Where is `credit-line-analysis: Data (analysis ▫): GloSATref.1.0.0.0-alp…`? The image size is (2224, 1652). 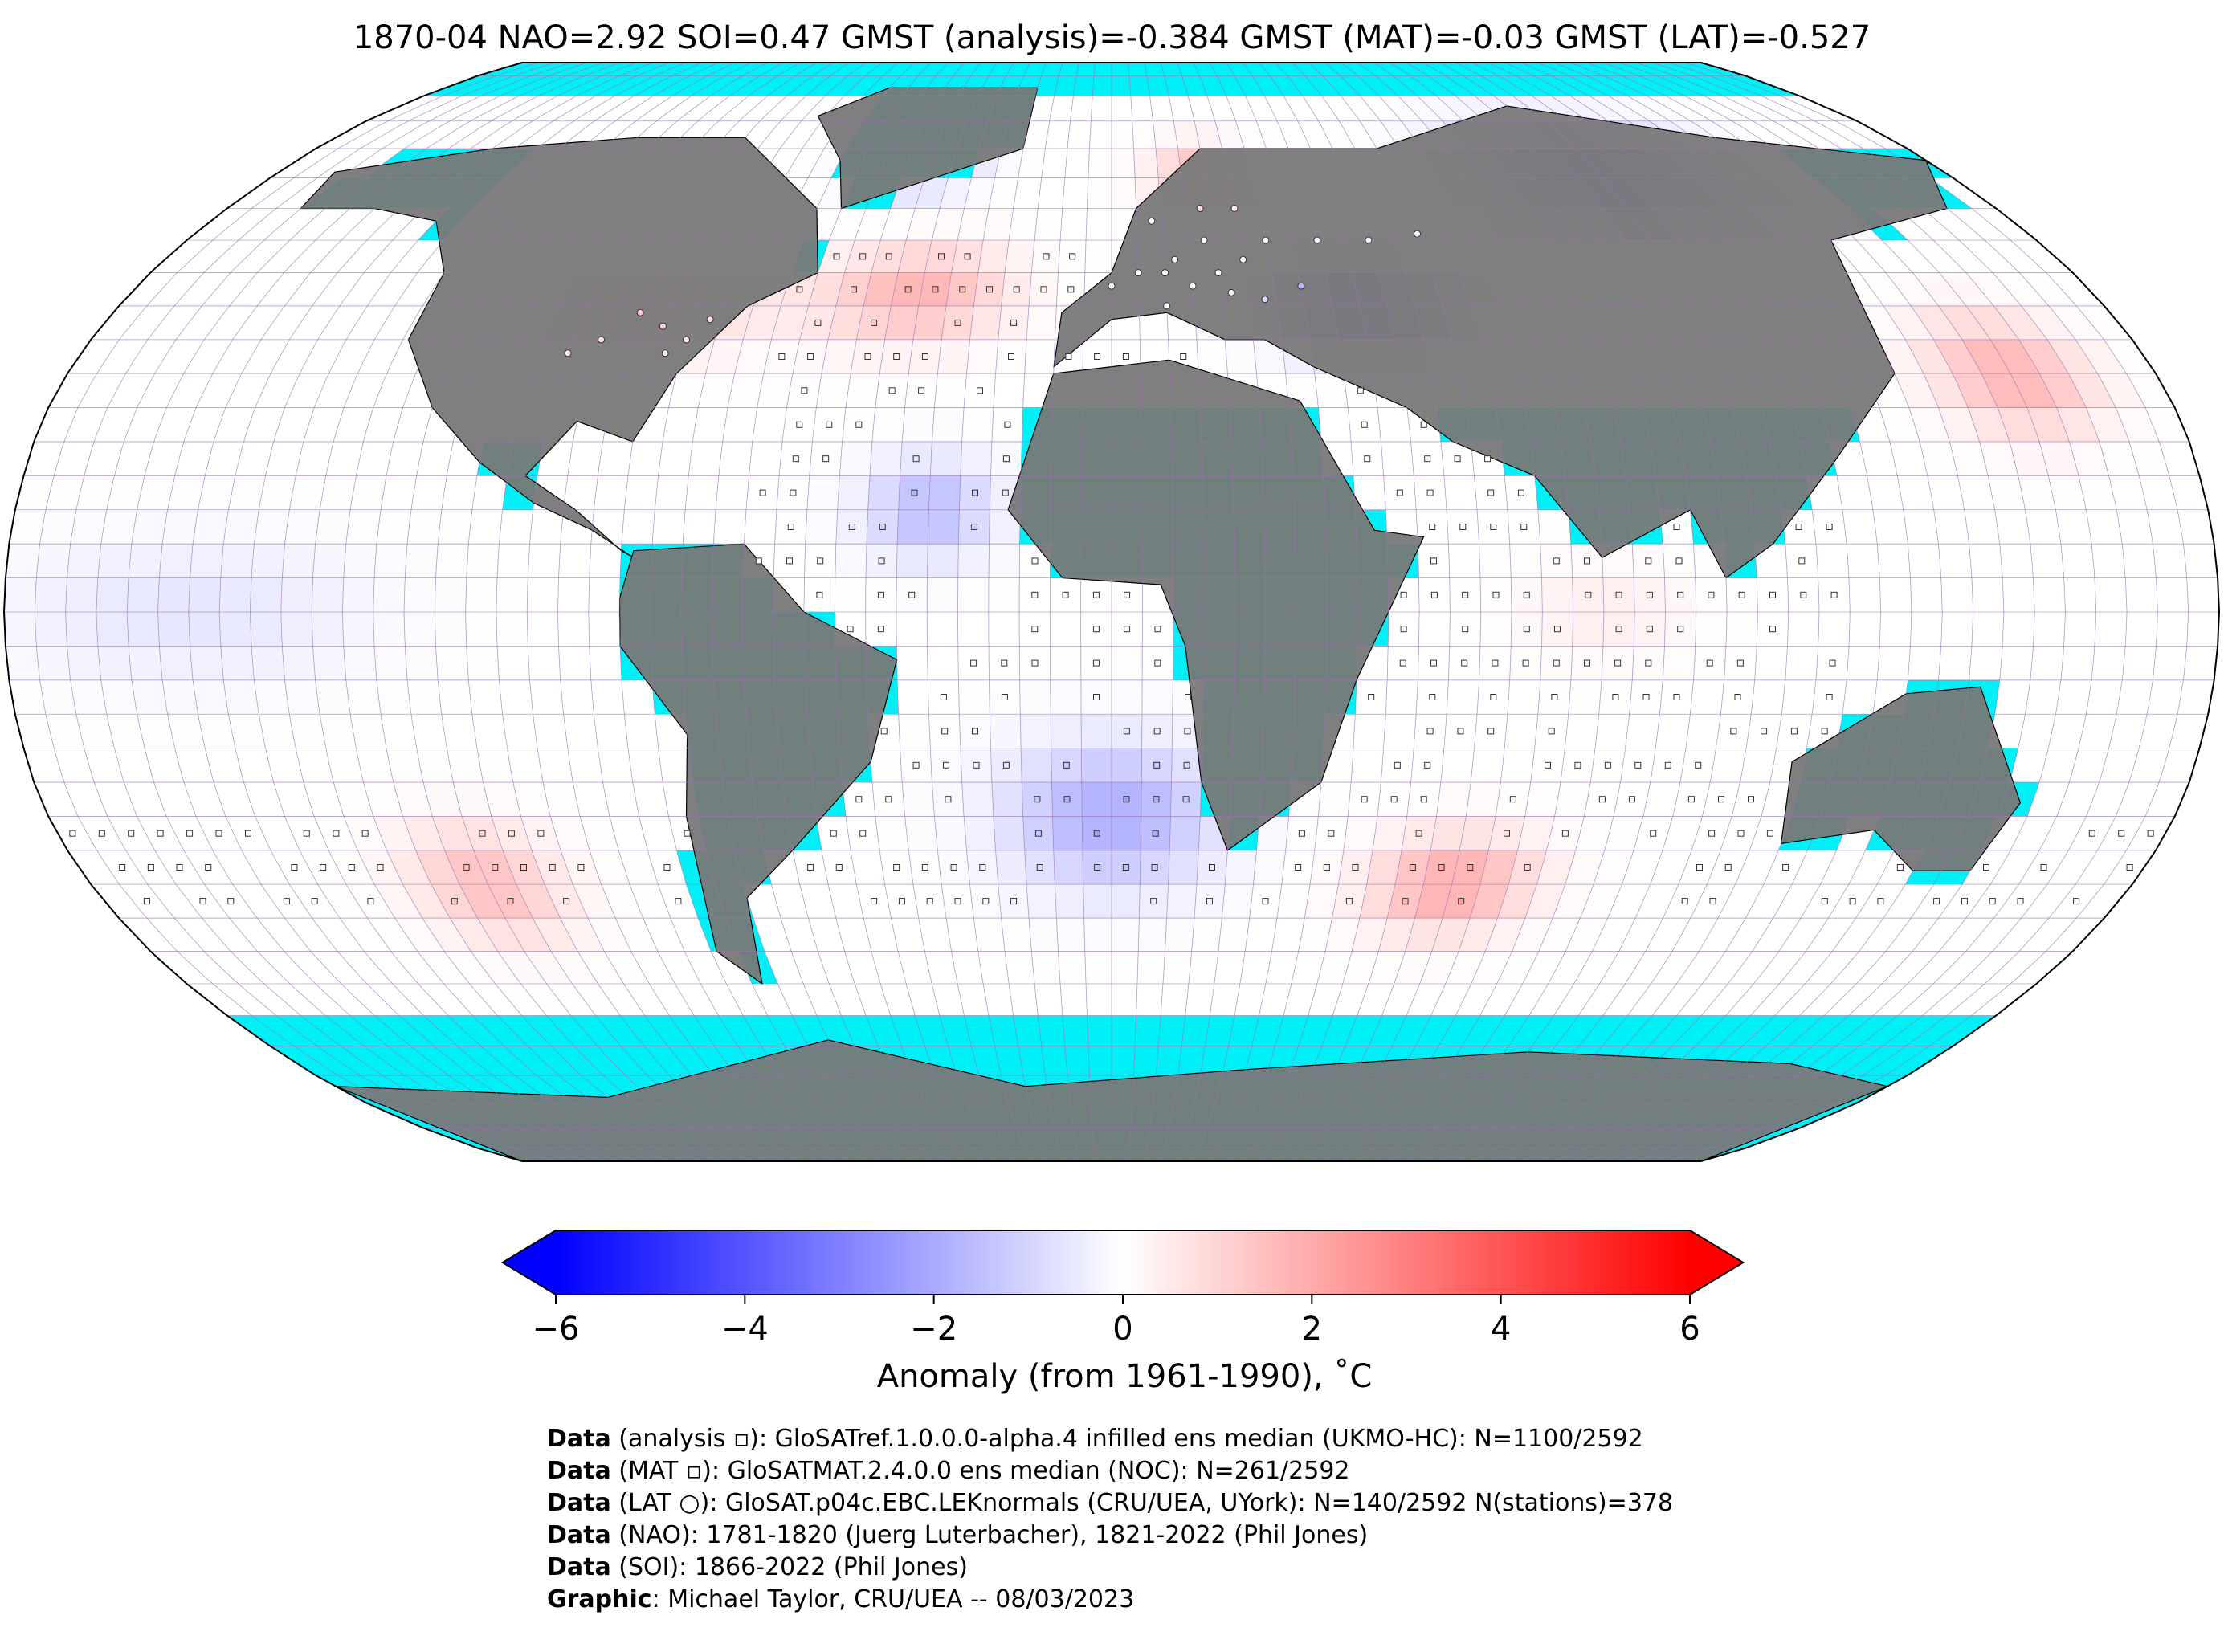
credit-line-analysis: Data (analysis ▫): GloSATref.1.0.0.0-alp… is located at coordinates (1095, 1439).